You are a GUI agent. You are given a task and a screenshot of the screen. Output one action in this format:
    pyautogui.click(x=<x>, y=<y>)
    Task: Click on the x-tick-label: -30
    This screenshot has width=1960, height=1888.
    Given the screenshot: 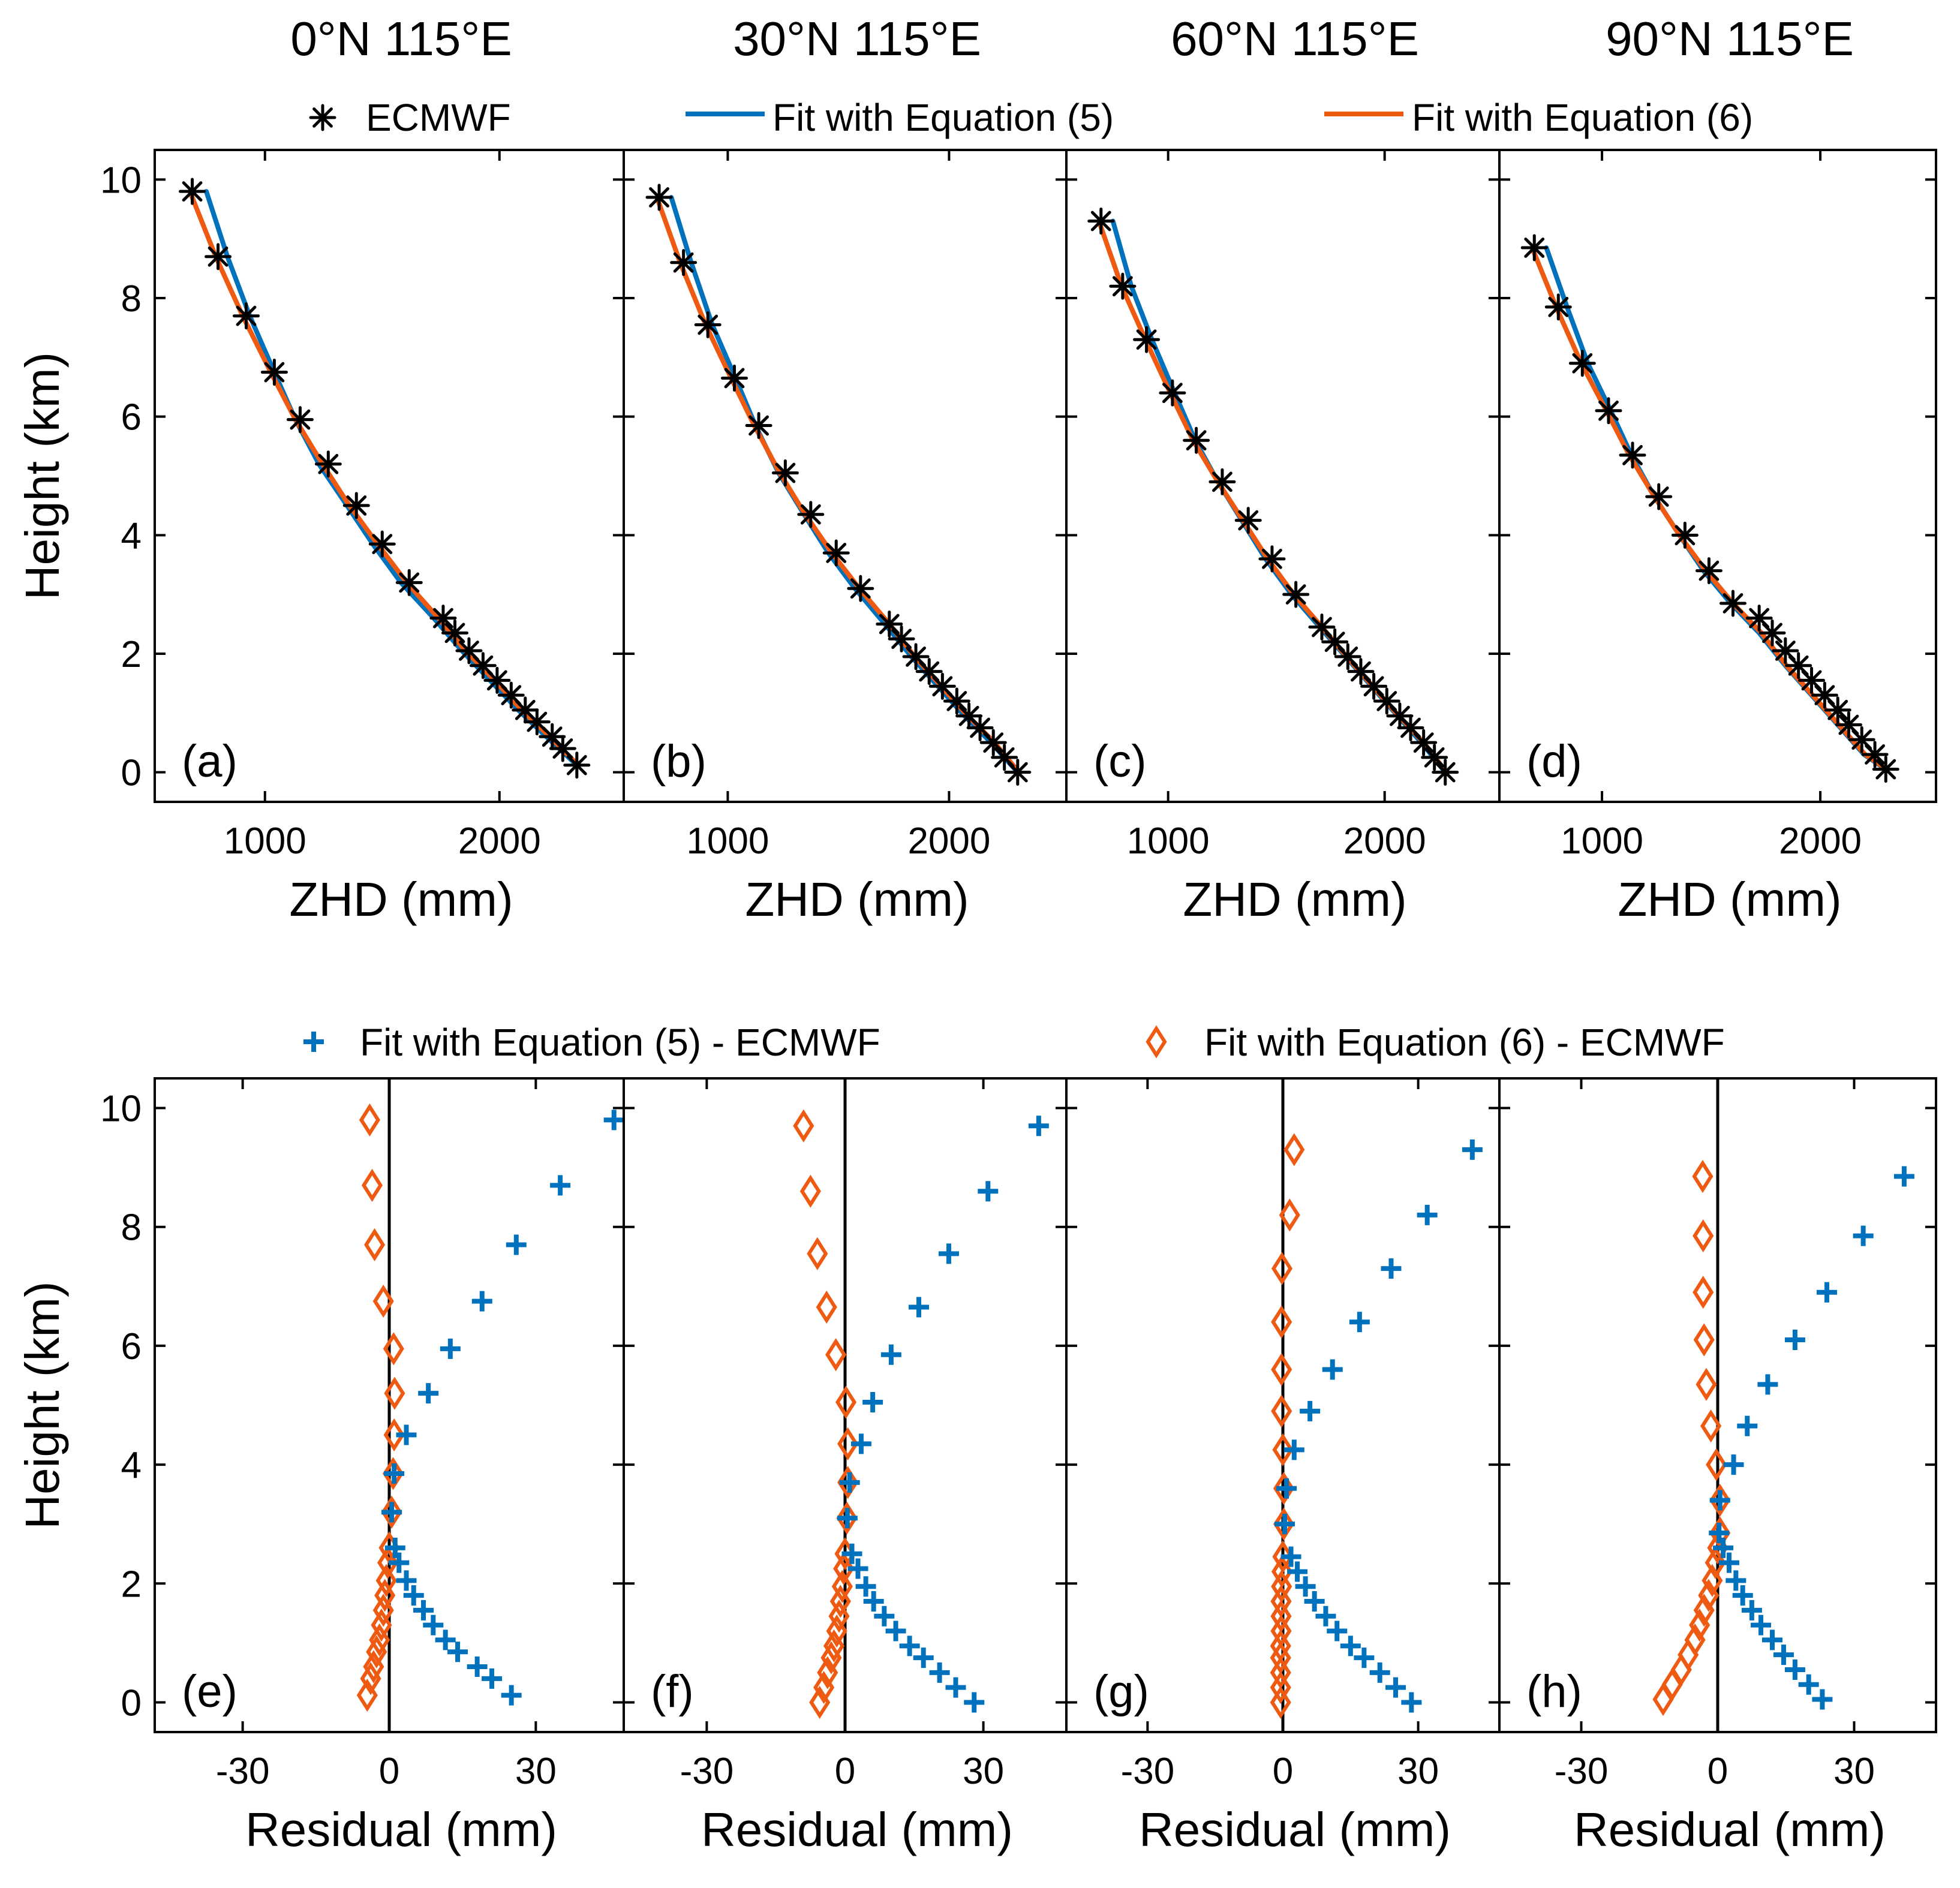 What is the action you would take?
    pyautogui.click(x=1148, y=1772)
    